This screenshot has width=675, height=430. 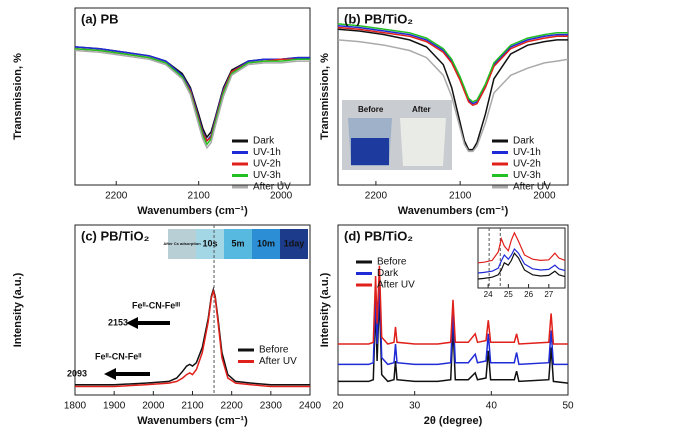 I want to click on x-tick-label: 20, so click(x=338, y=406).